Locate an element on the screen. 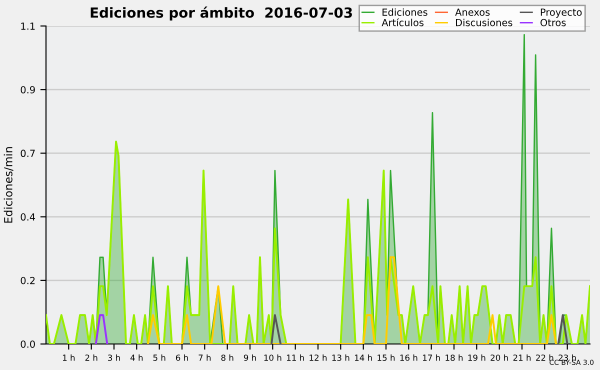  legend-label: Proyecto is located at coordinates (561, 13).